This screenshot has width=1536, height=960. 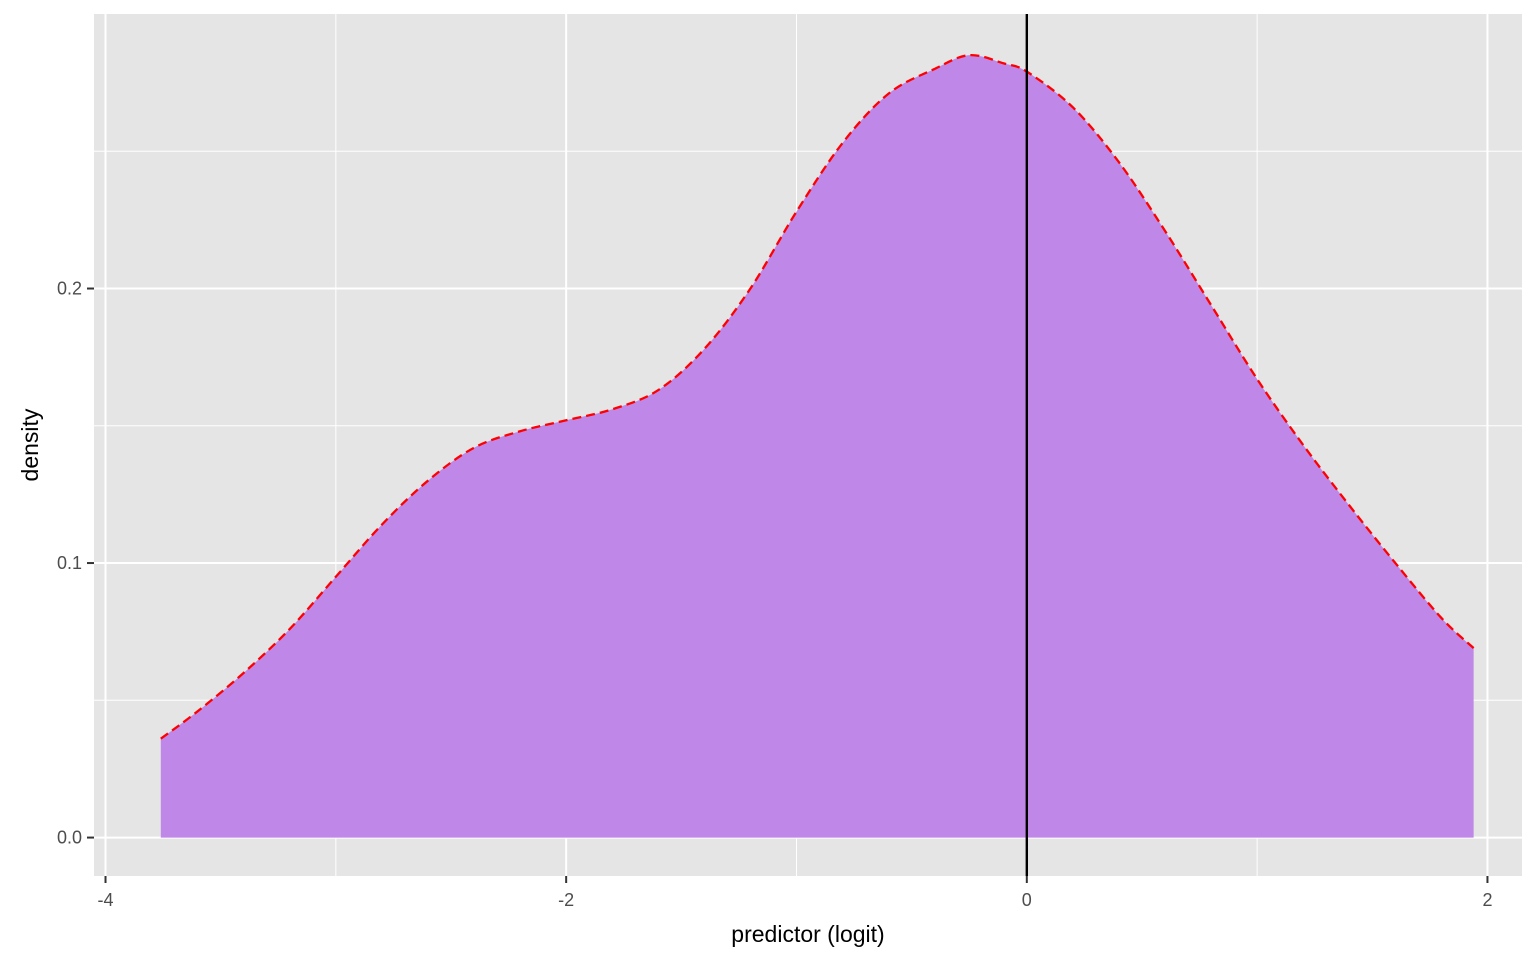 What do you see at coordinates (566, 900) in the screenshot?
I see `x-tick-label: -2` at bounding box center [566, 900].